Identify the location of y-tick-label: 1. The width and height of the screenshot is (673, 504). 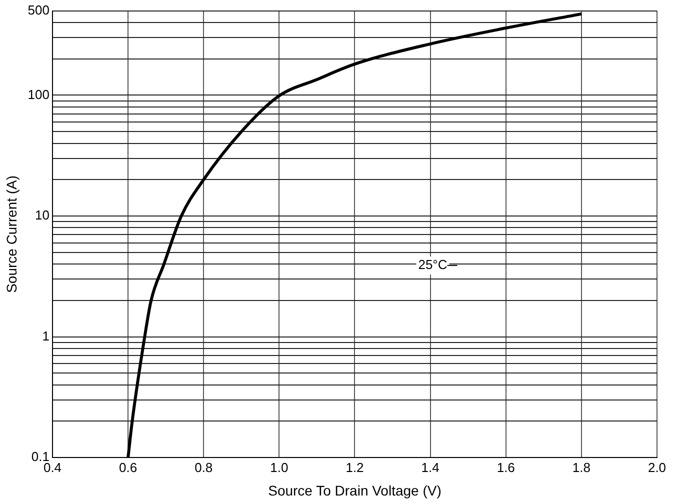
(46, 336).